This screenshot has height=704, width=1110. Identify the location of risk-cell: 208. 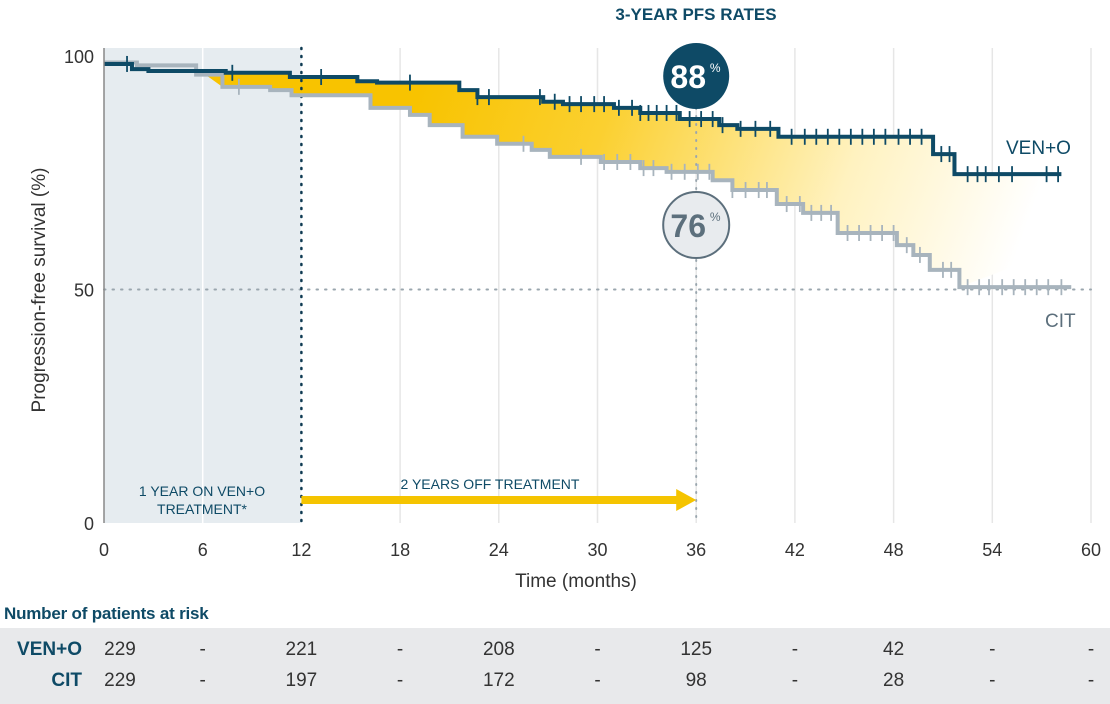
(498, 649).